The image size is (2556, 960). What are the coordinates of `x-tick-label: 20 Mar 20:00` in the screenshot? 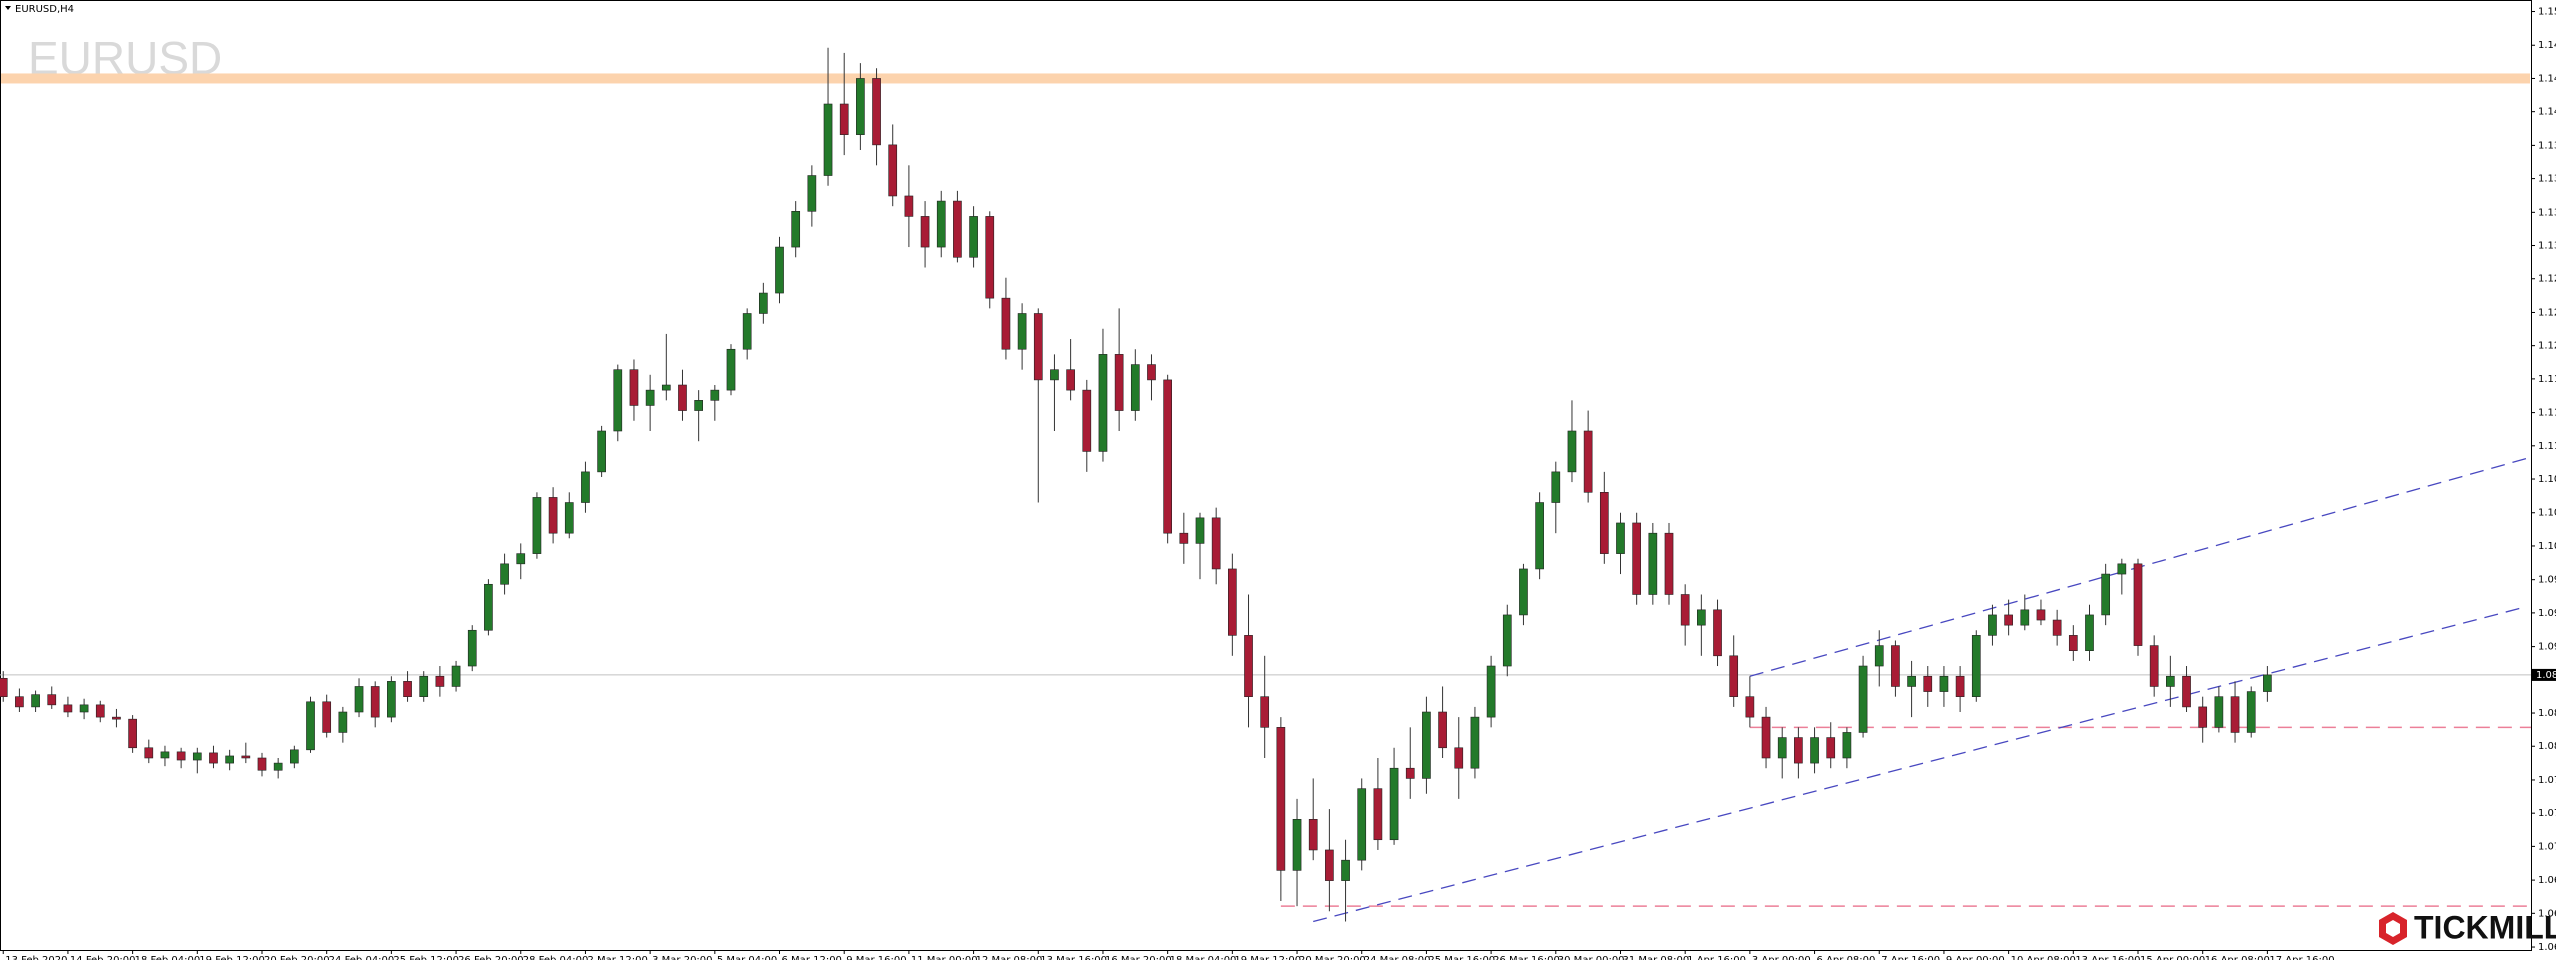 It's located at (1332, 957).